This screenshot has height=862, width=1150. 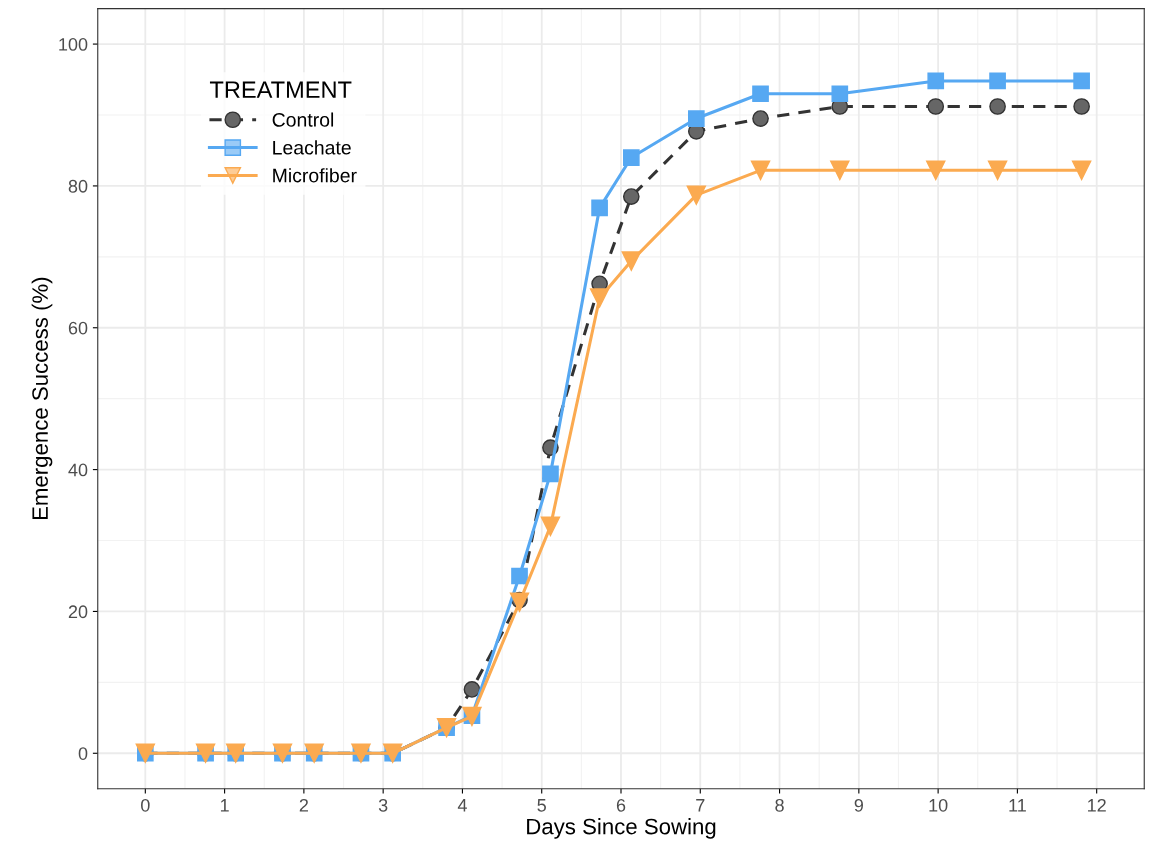 I want to click on legend-label: Leachate, so click(x=312, y=147).